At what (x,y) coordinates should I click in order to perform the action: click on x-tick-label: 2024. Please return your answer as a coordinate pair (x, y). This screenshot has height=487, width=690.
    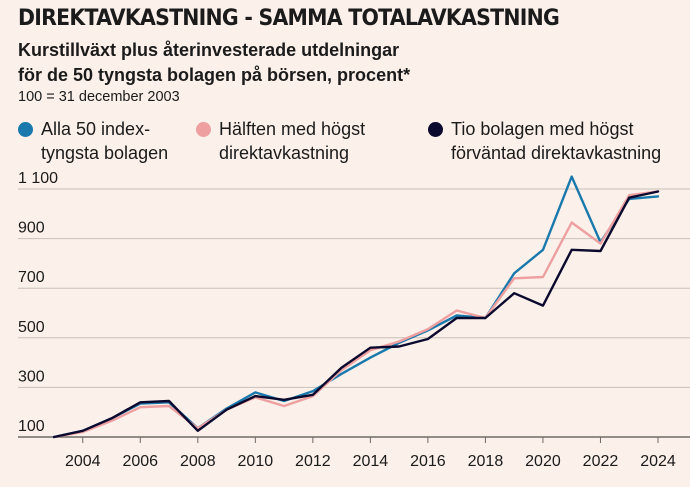
    Looking at the image, I should click on (658, 461).